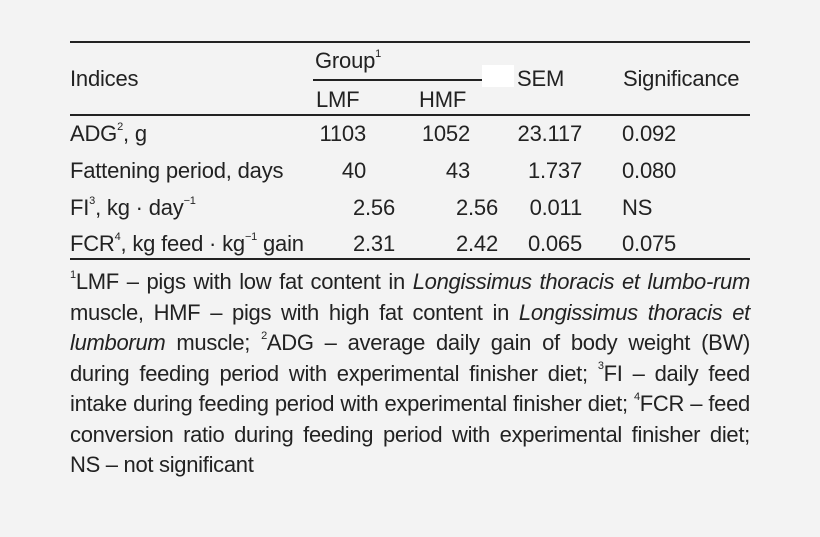 Image resolution: width=820 pixels, height=537 pixels. Describe the element at coordinates (117, 236) in the screenshot. I see `row-label-sup: 4` at that location.